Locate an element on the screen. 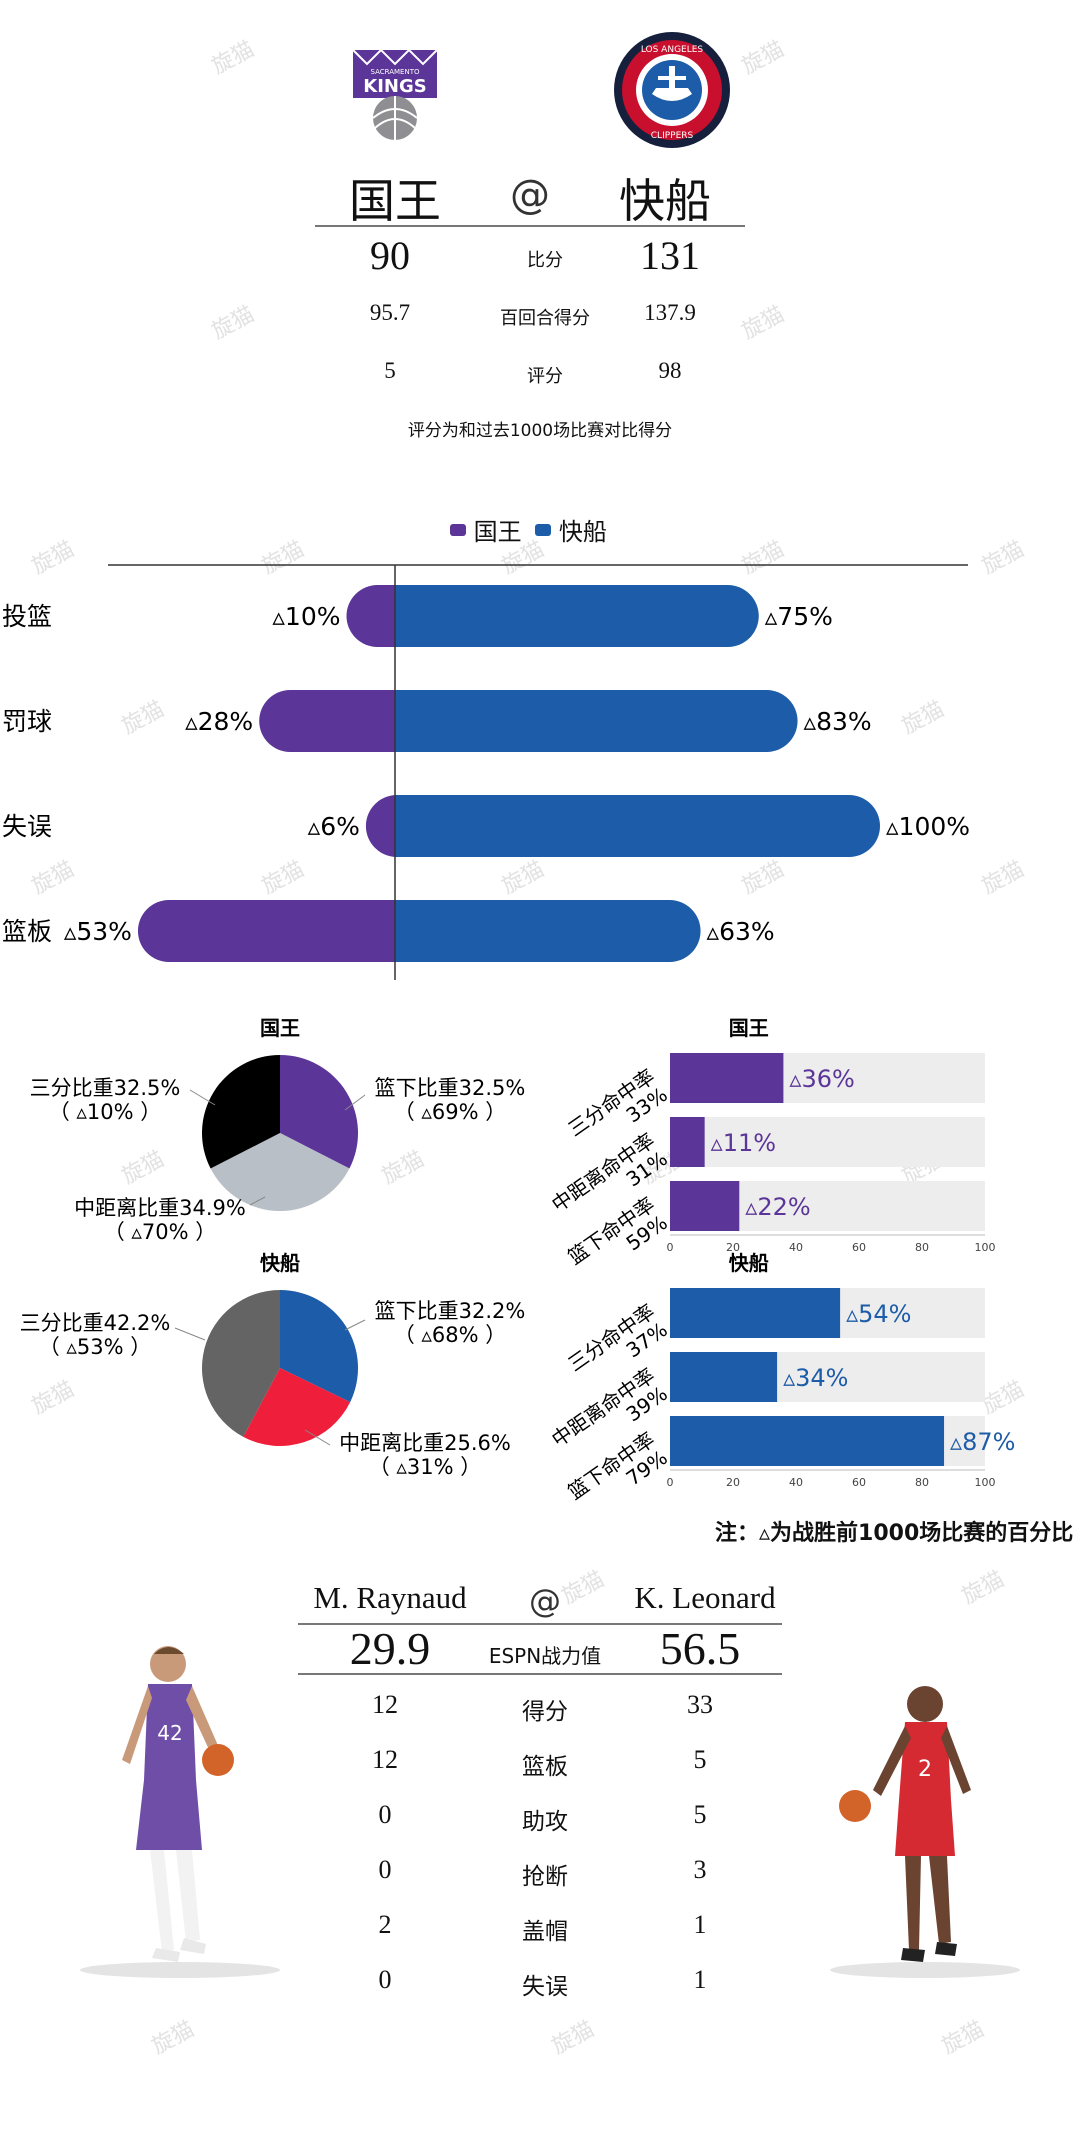 The height and width of the screenshot is (2144, 1080). away-player-image: 2 is located at coordinates (920, 1830).